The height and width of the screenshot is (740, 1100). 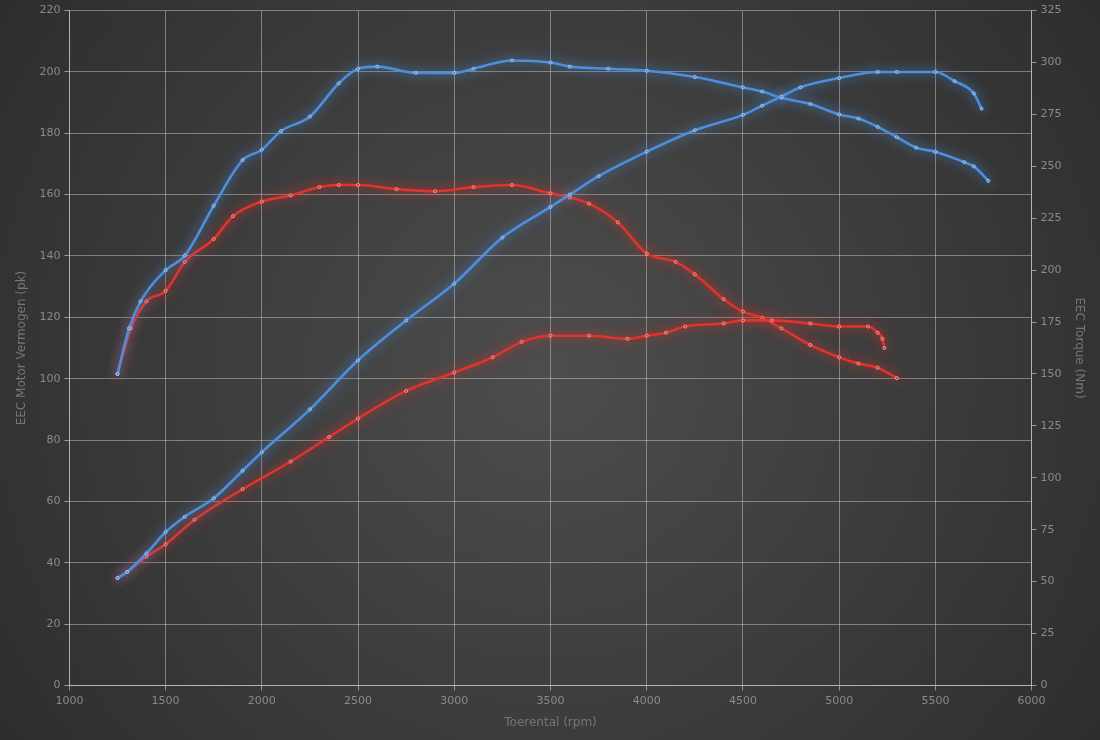 What do you see at coordinates (1051, 269) in the screenshot?
I see `y2-tick-label: 200` at bounding box center [1051, 269].